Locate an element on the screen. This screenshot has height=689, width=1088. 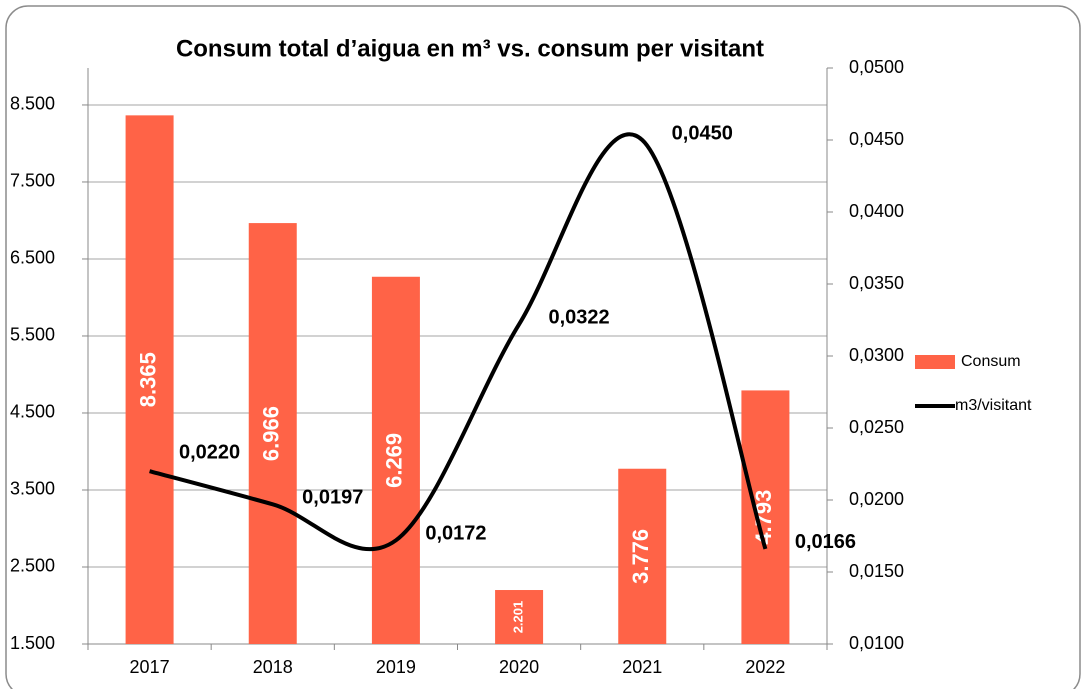
y2-tick-label: 0,0250 is located at coordinates (876, 427).